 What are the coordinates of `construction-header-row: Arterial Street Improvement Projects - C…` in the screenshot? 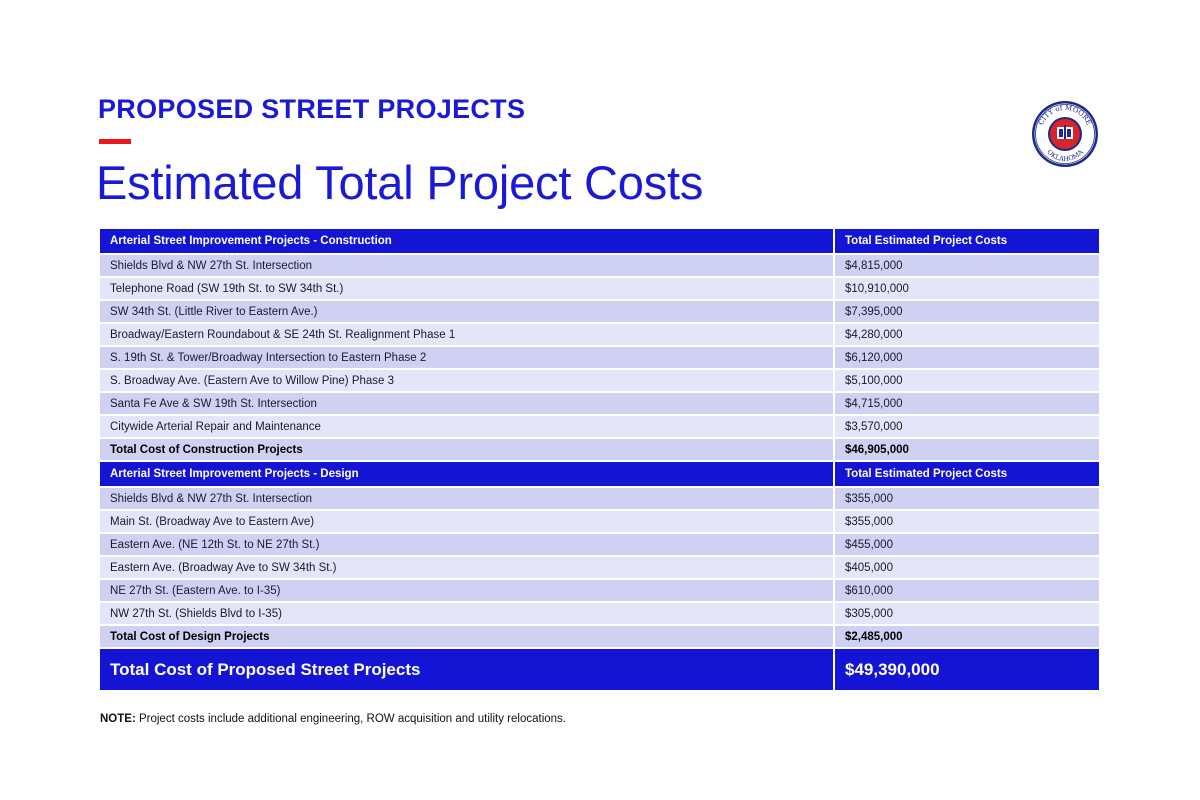 It's located at (599, 241).